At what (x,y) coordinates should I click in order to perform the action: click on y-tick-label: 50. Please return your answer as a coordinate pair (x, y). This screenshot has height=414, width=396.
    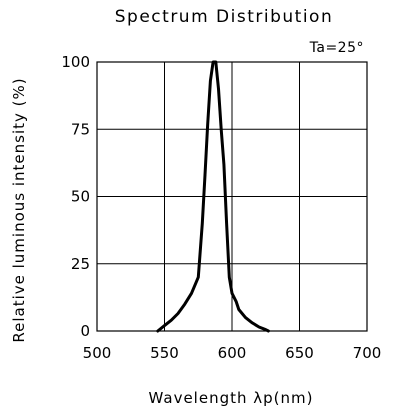
    Looking at the image, I should click on (80, 197).